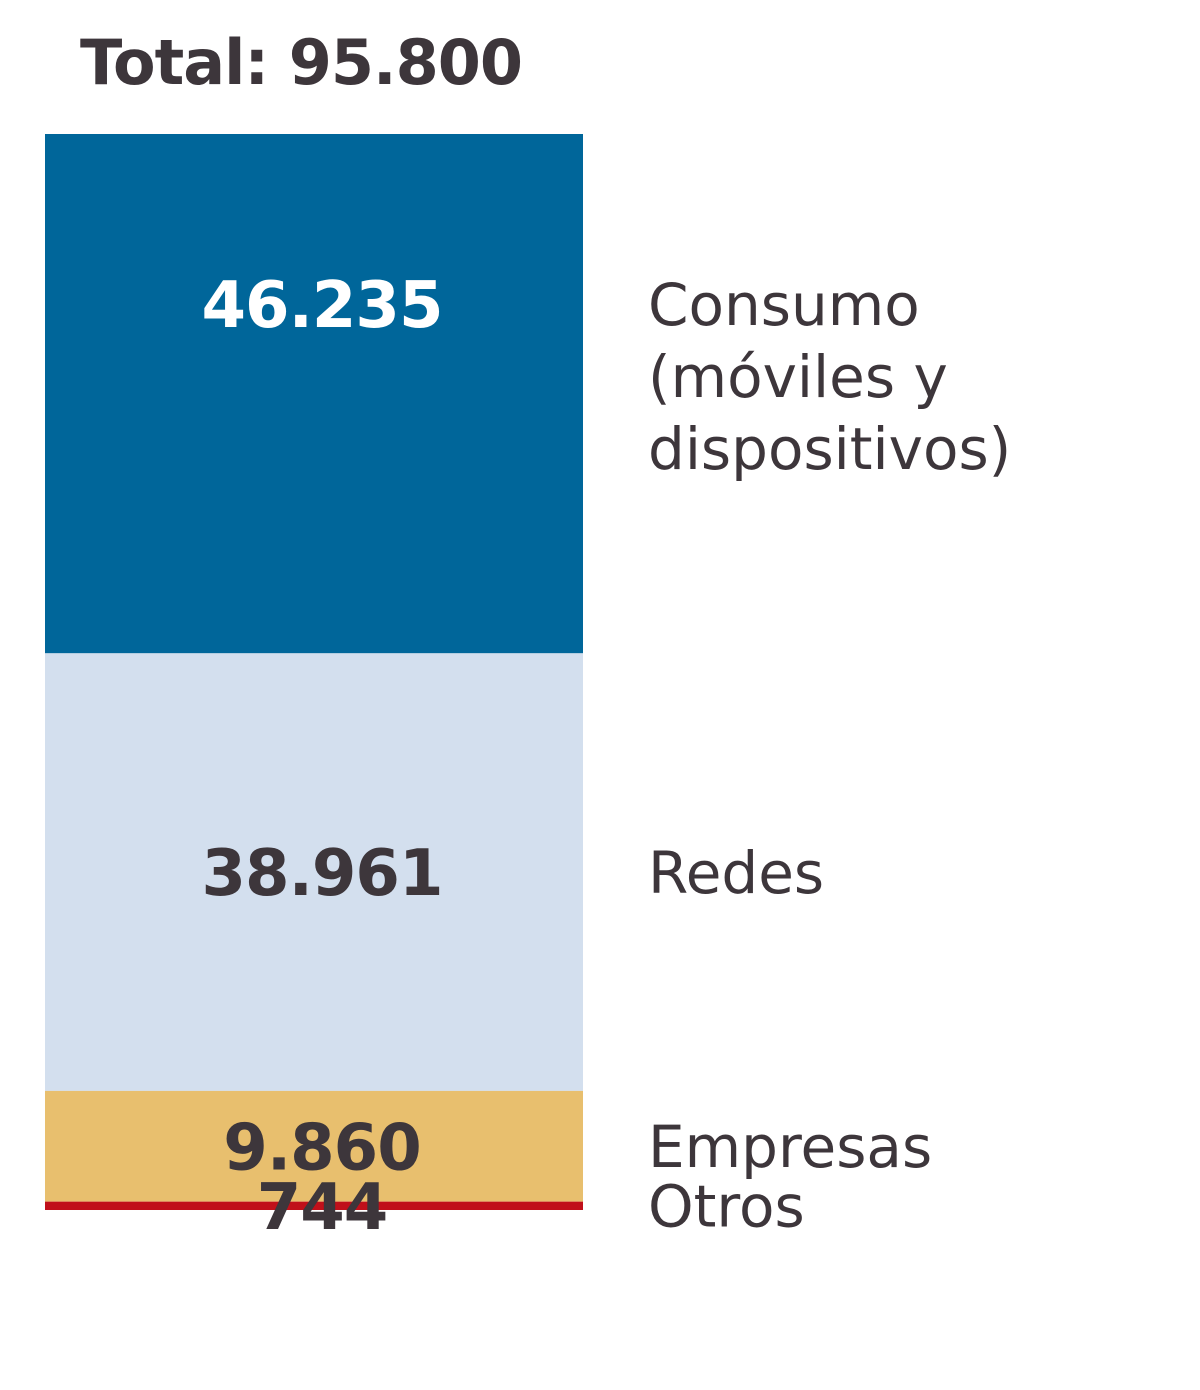 The width and height of the screenshot is (1200, 1390). Describe the element at coordinates (726, 1207) in the screenshot. I see `category-label-otros: Otros` at that location.